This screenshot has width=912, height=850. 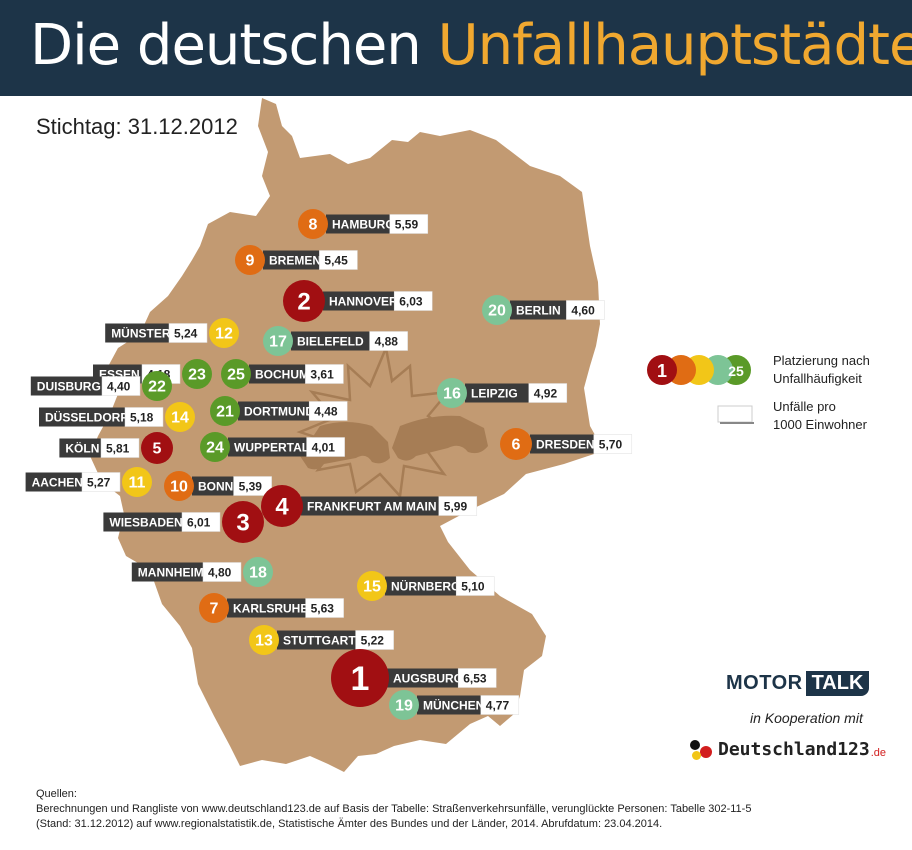 What do you see at coordinates (373, 641) in the screenshot?
I see `city-value: 5,22` at bounding box center [373, 641].